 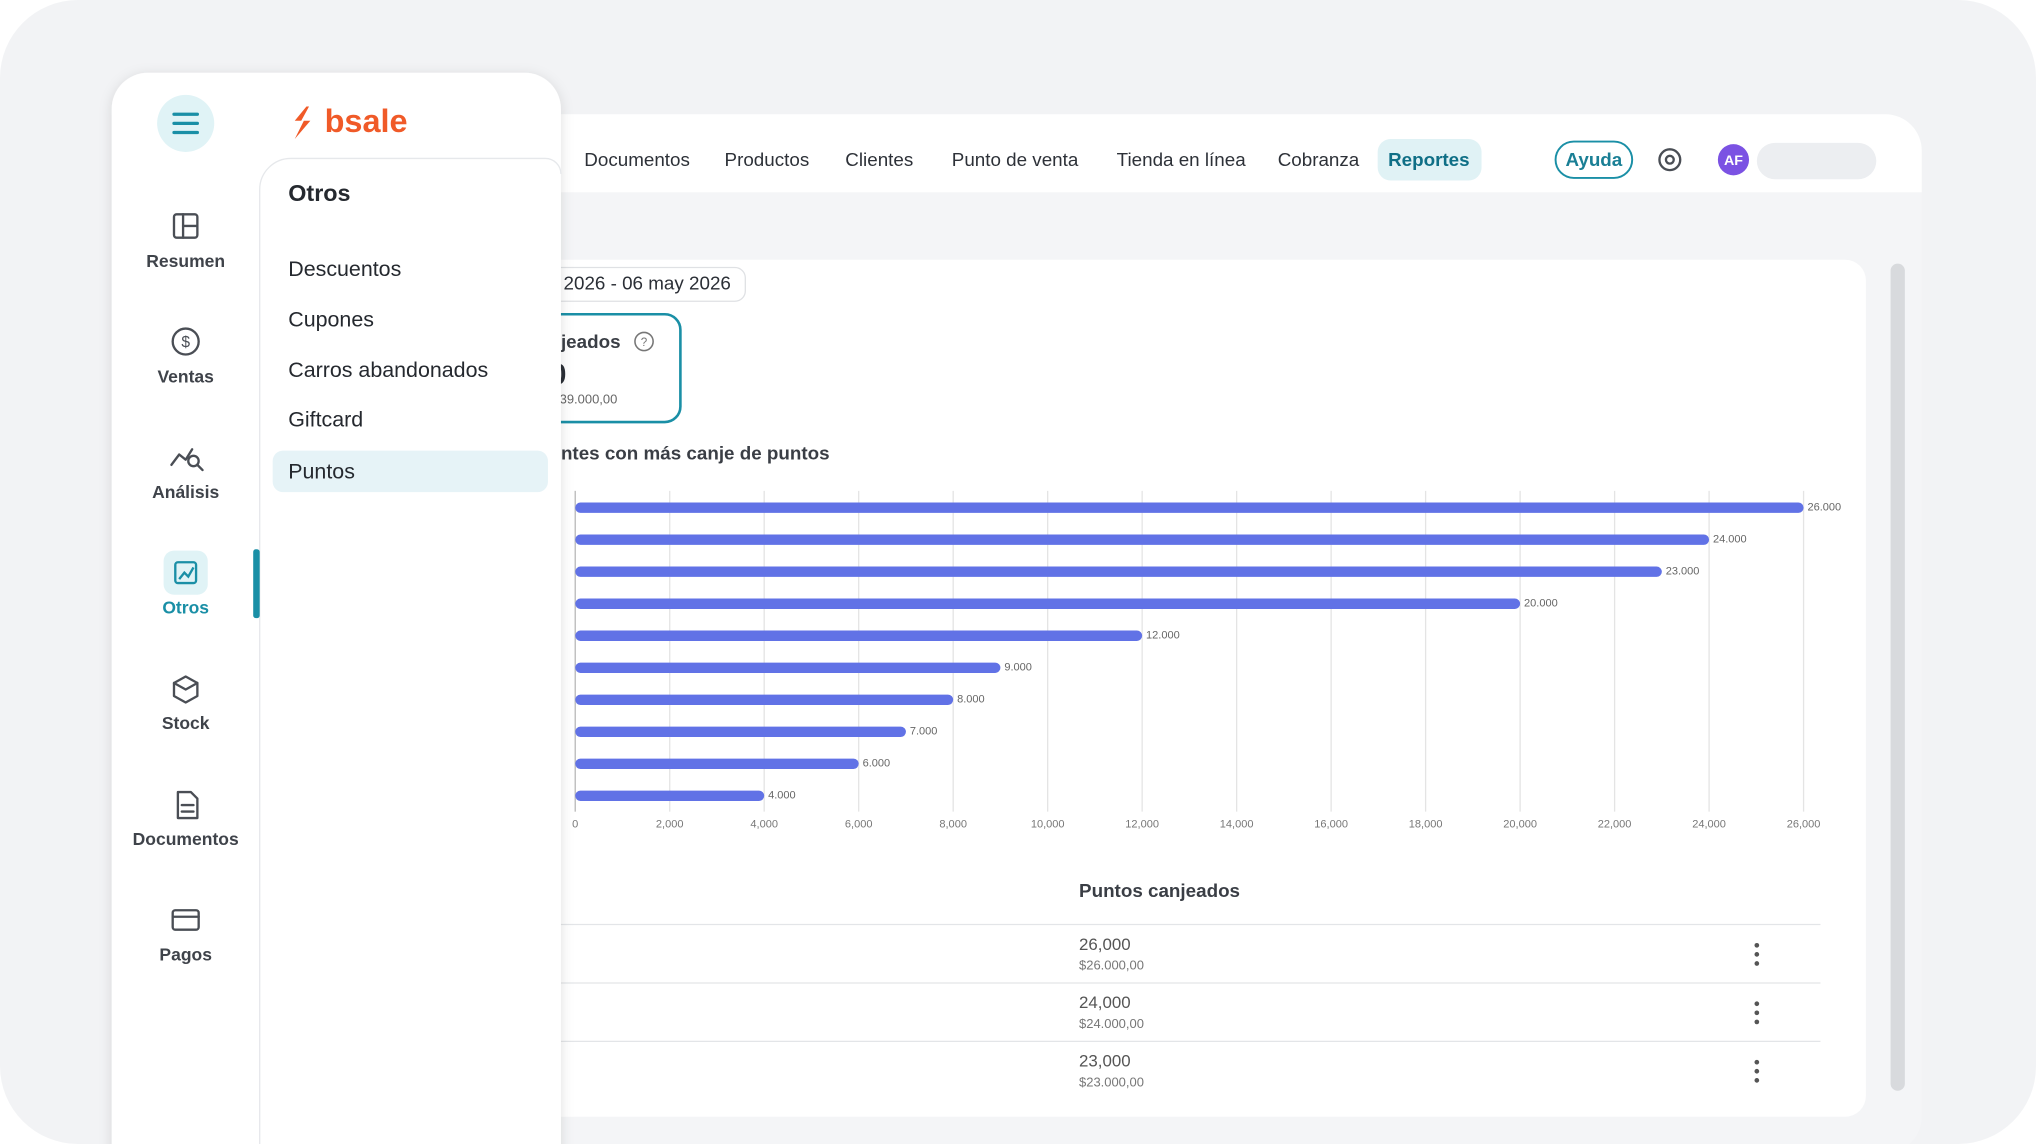 I want to click on nav-link: Cobranza, so click(x=1319, y=159).